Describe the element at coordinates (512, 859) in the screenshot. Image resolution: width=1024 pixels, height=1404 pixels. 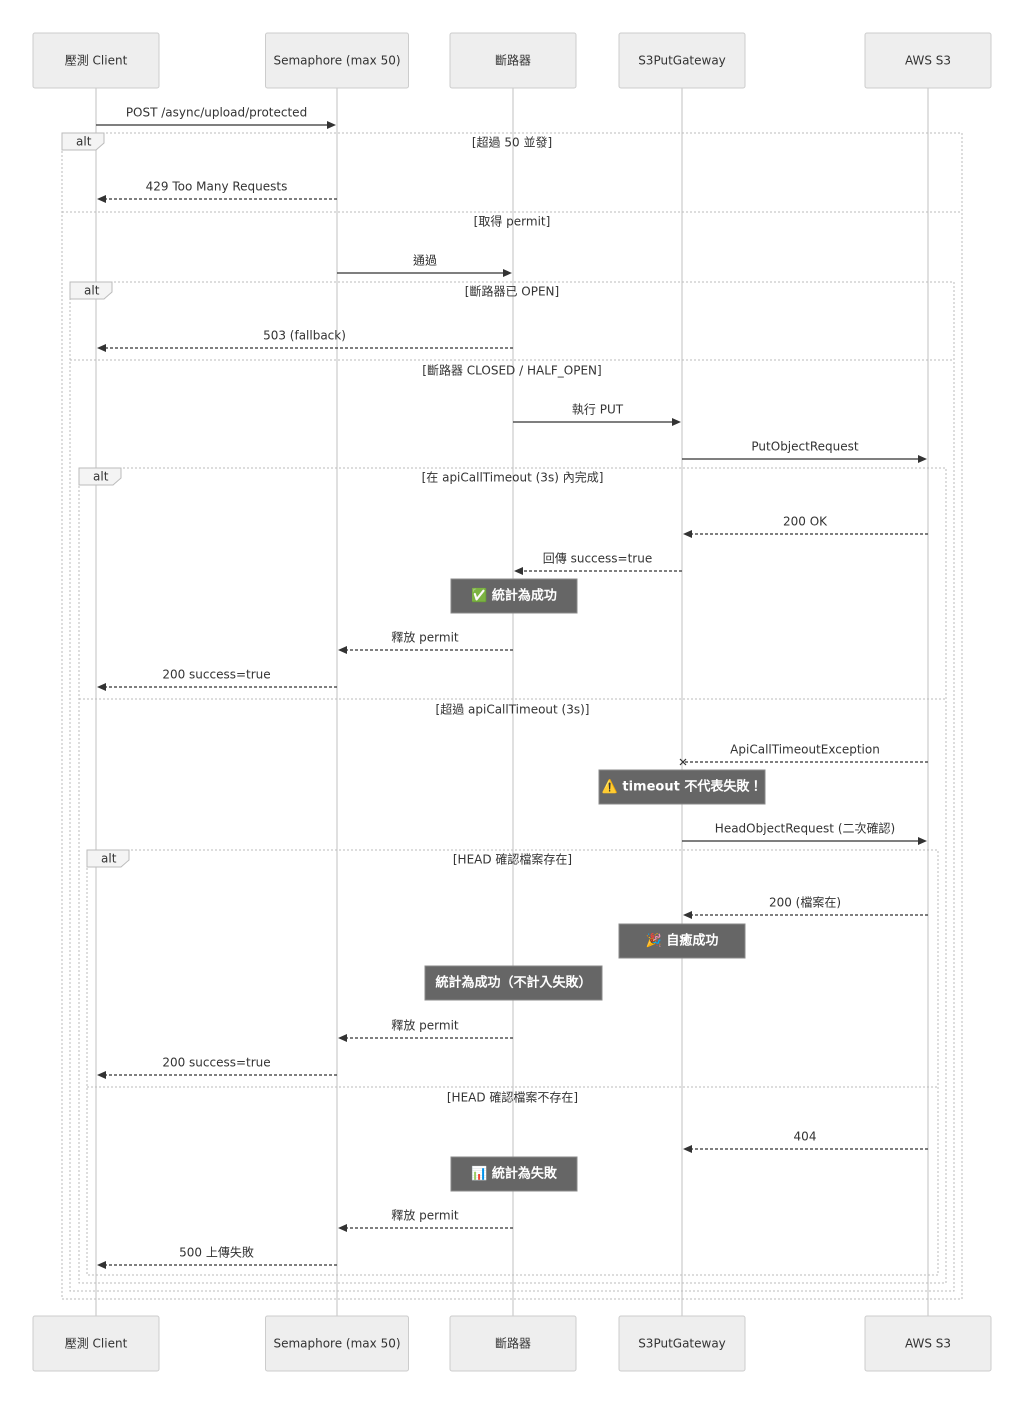
I see `fragment-condition: [HEAD 確認檔案存在]` at that location.